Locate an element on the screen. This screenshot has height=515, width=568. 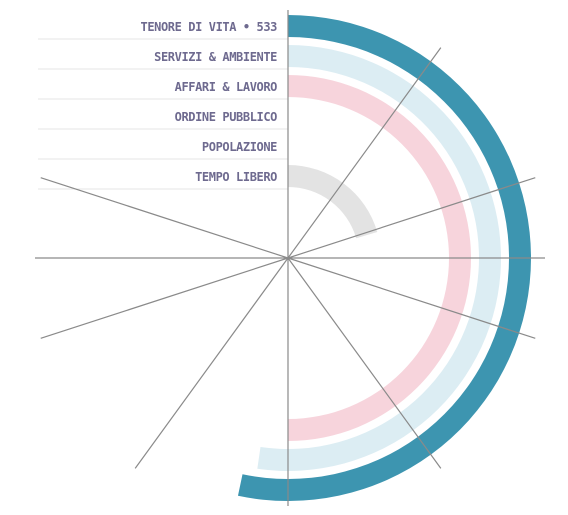
category-gridlines is located at coordinates (163, 114).